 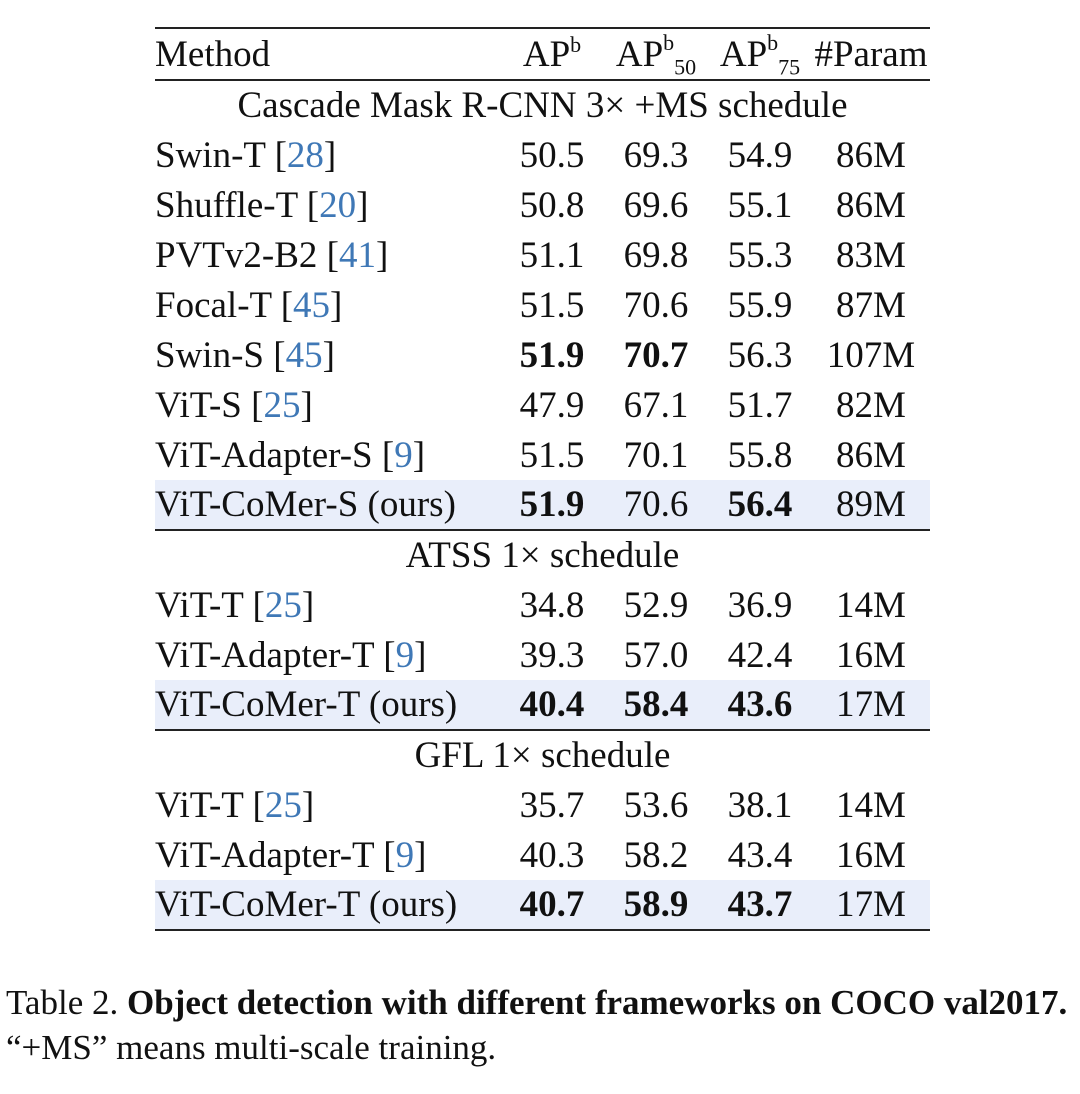 What do you see at coordinates (542, 155) in the screenshot?
I see `table-row: Swin-T [28] 50.5 69.3 54.9 86M` at bounding box center [542, 155].